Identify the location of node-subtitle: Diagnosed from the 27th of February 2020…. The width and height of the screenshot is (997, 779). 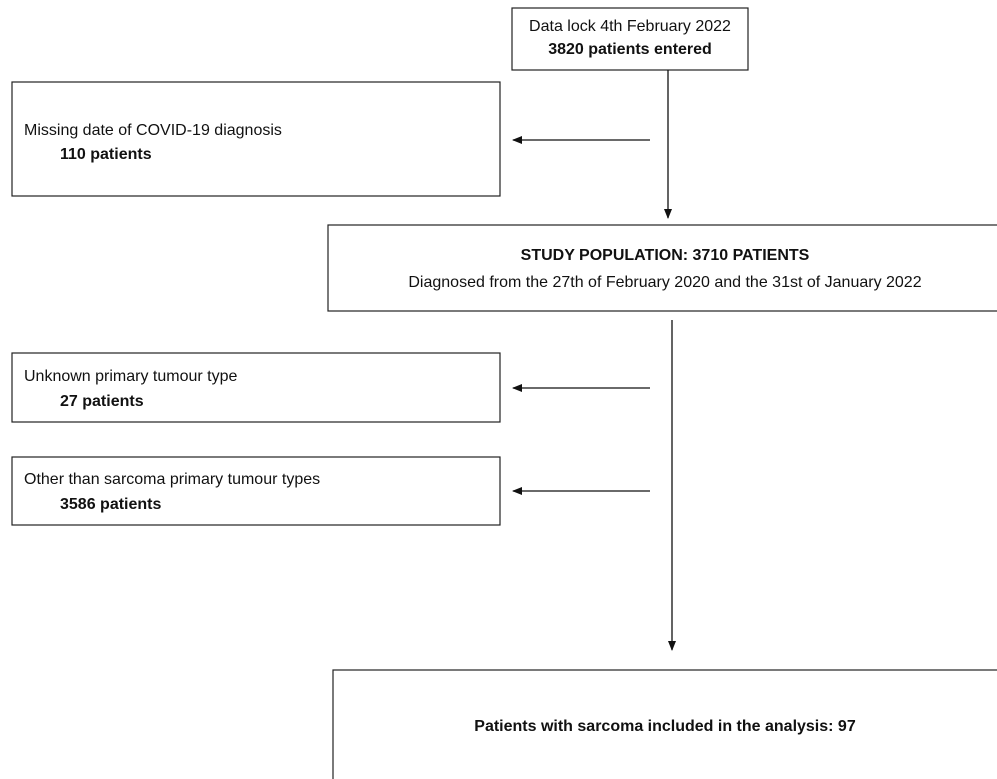
(664, 282).